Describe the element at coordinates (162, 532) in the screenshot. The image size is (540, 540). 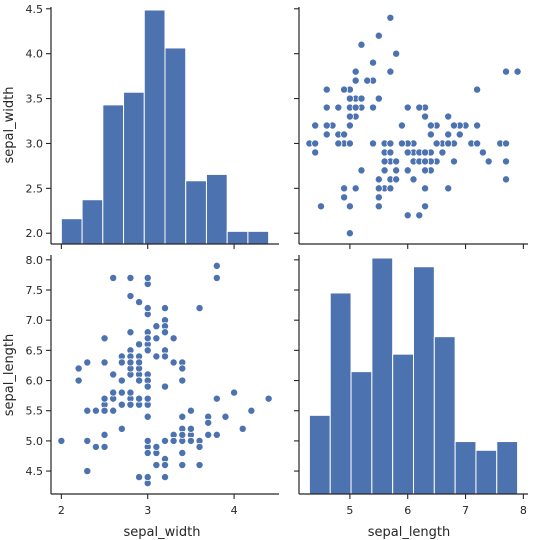
I see `x-axis-label-sepal-width: sepal_width` at that location.